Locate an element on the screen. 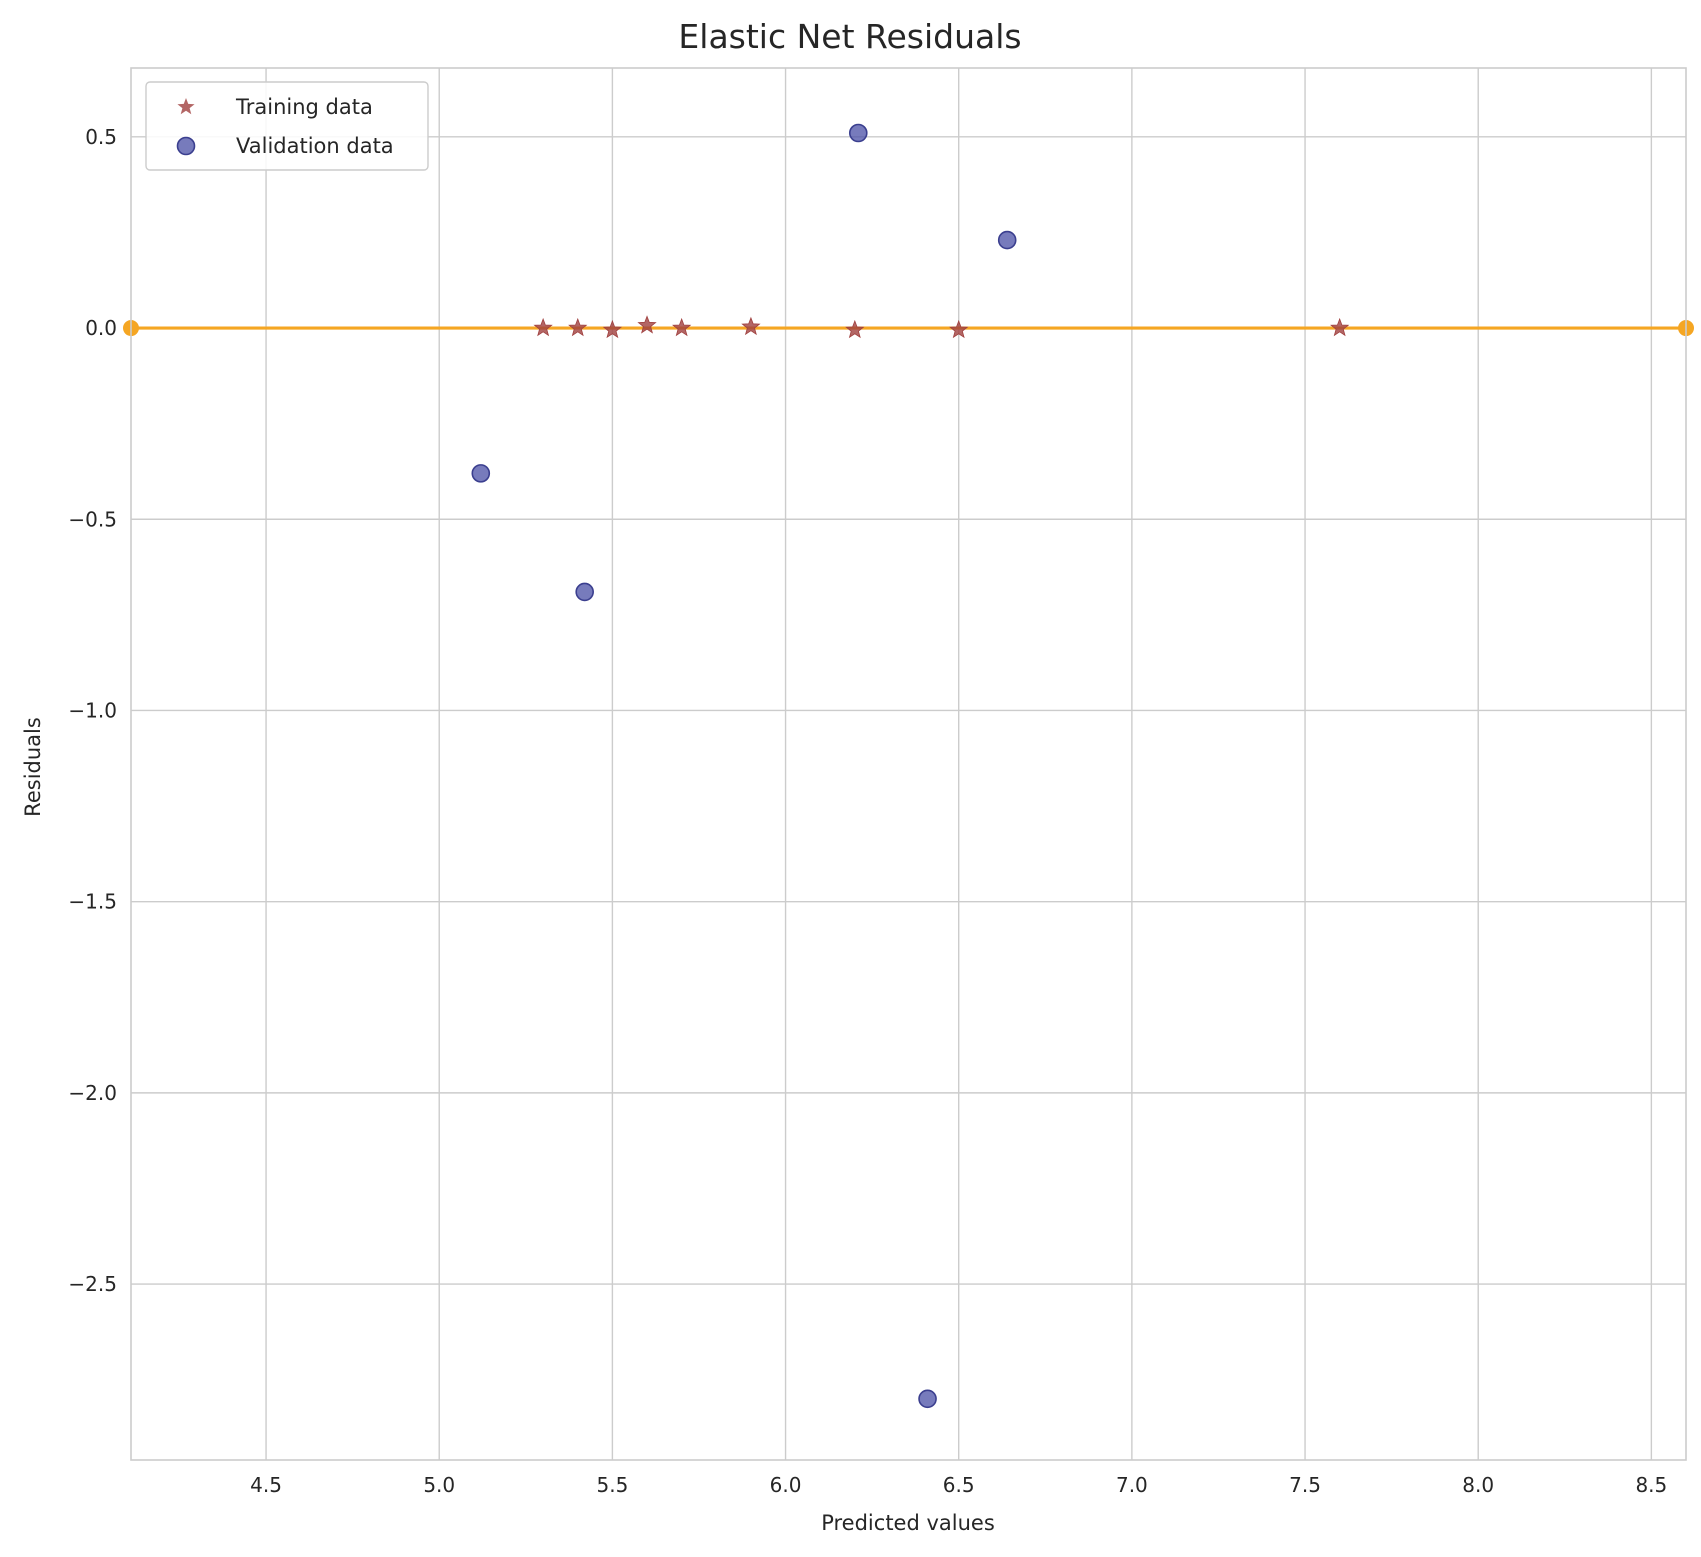 This screenshot has height=1557, width=1701. x-tick-label: 6.0 is located at coordinates (786, 1485).